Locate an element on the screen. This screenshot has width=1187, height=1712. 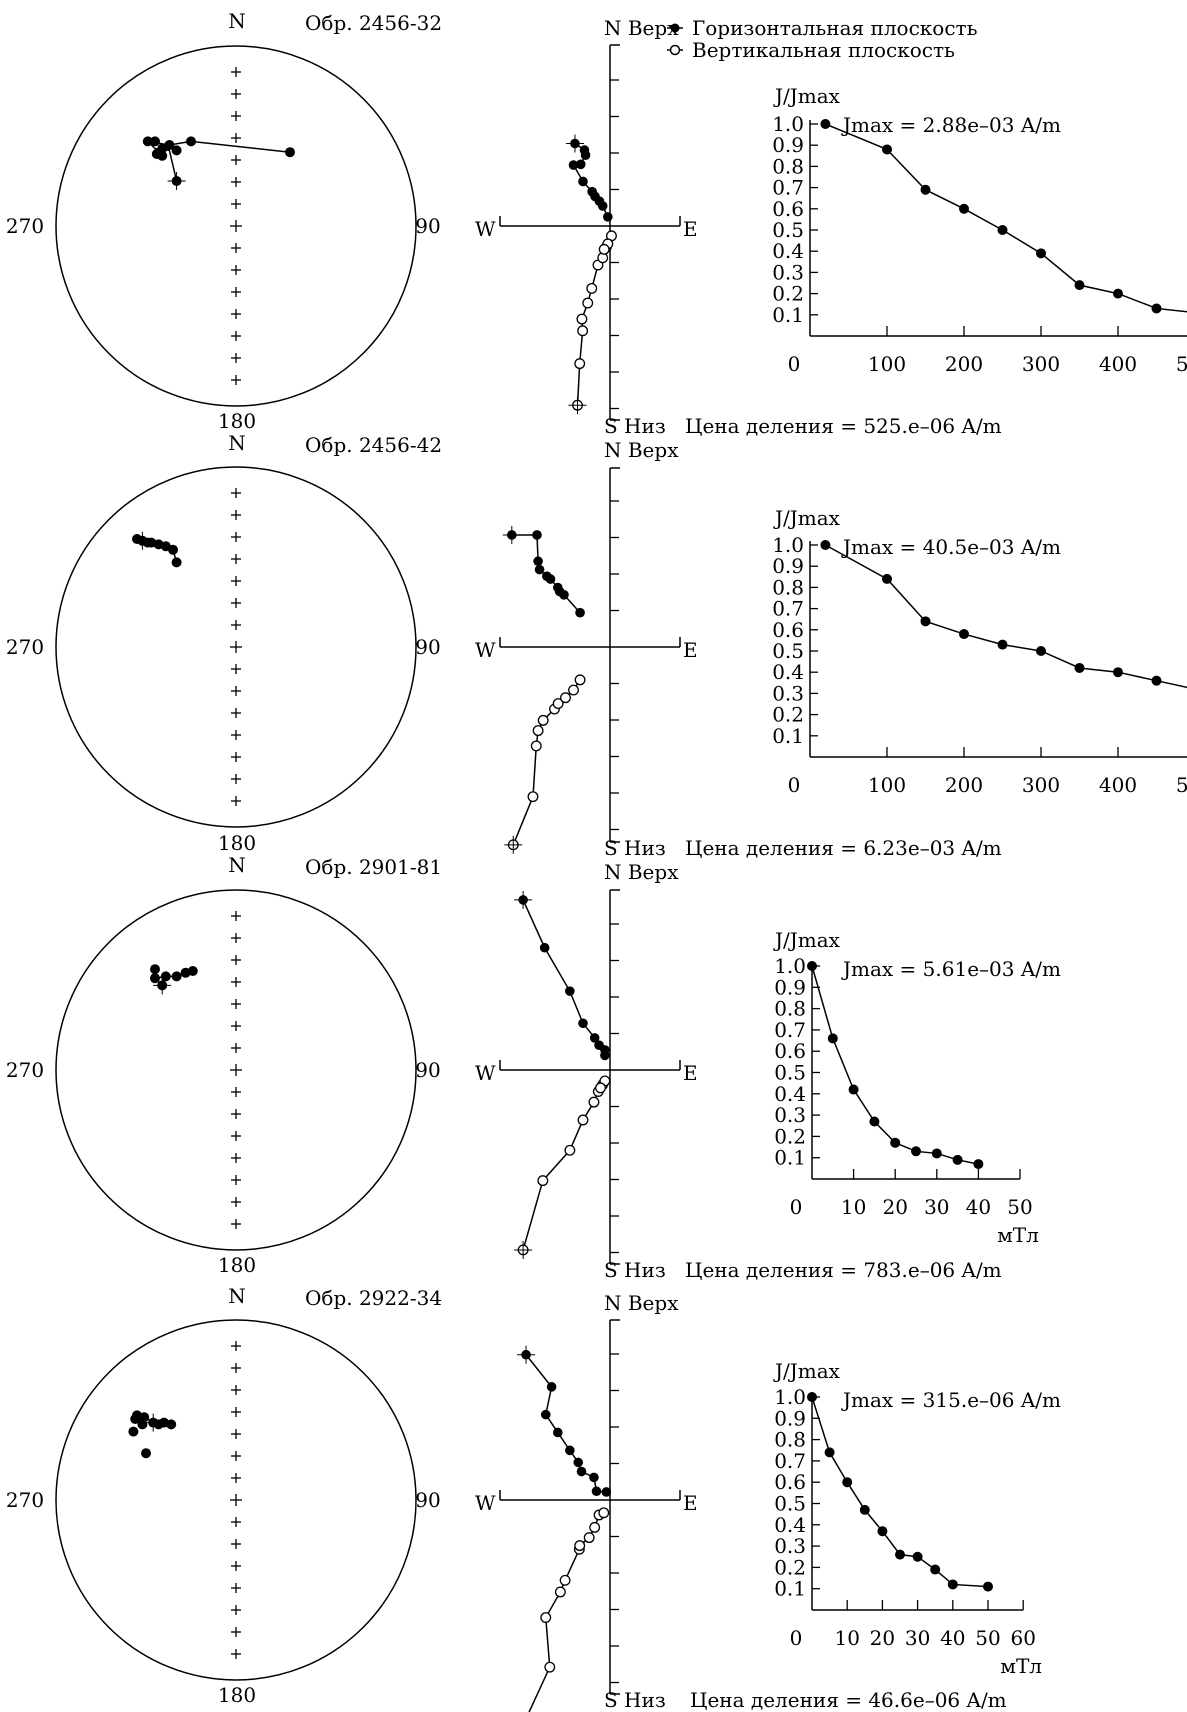
demag-y-tick-label: 0.9 is located at coordinates (790, 987).